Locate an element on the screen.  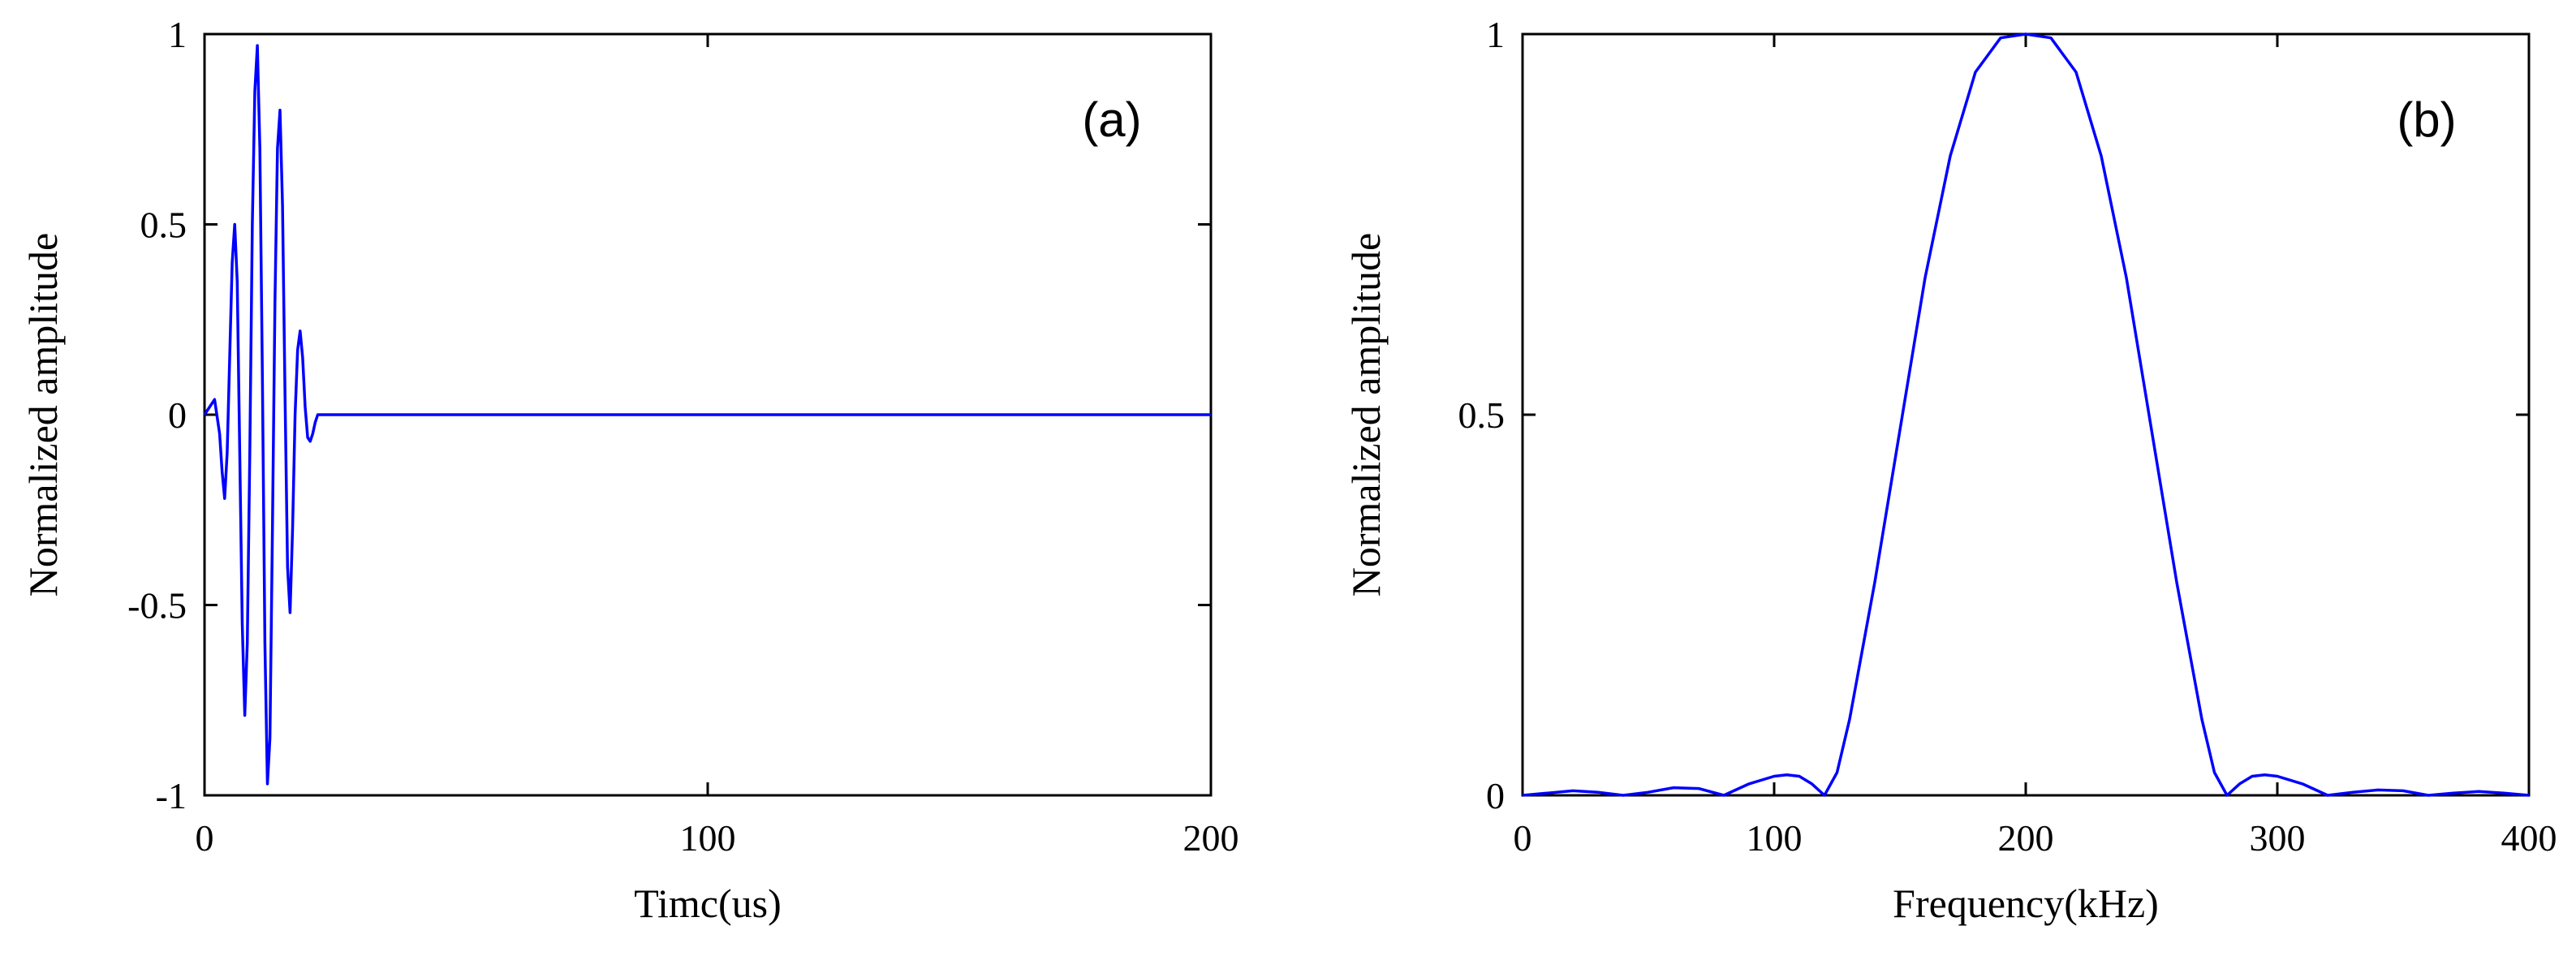
x-tick-label: 300 is located at coordinates (2278, 838).